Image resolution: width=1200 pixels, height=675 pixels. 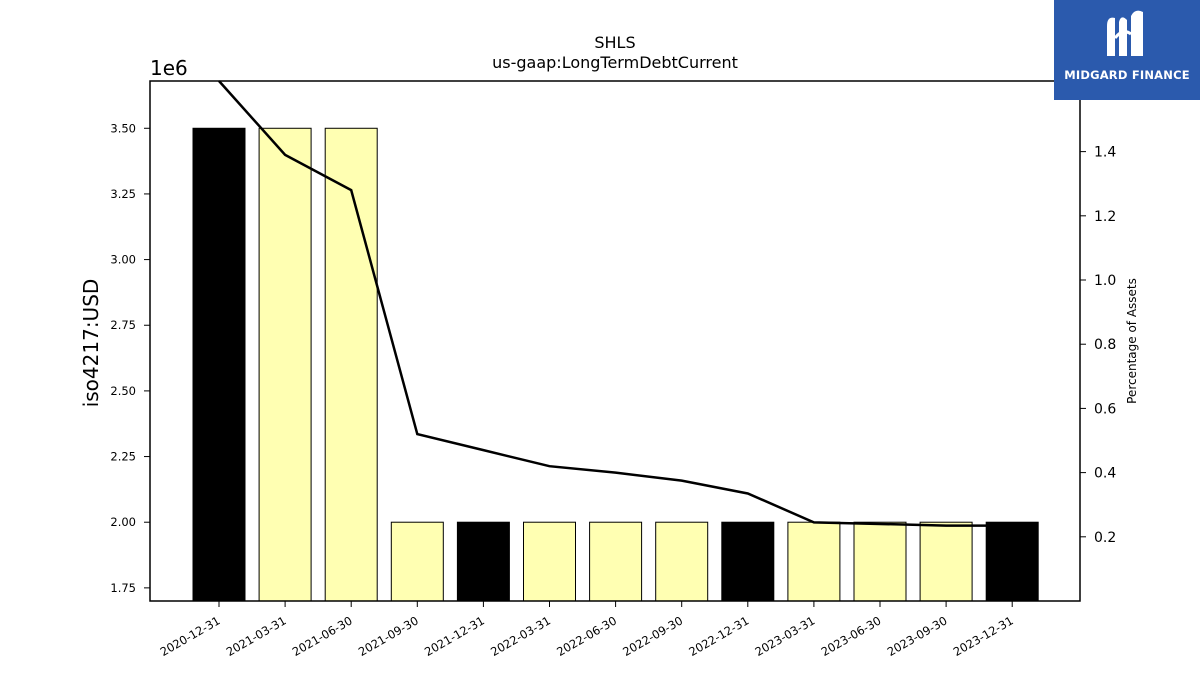 What do you see at coordinates (1105, 281) in the screenshot?
I see `y2-tick-label: 1.0` at bounding box center [1105, 281].